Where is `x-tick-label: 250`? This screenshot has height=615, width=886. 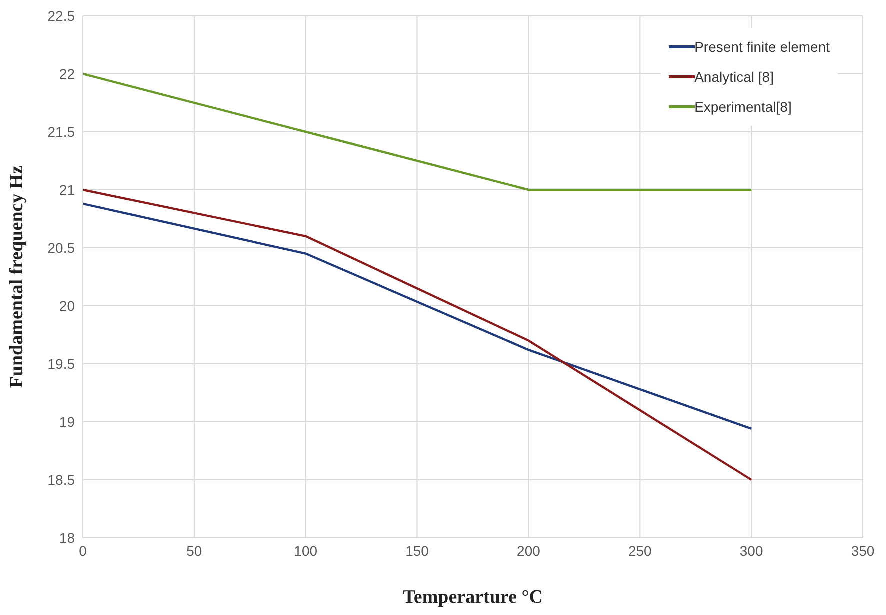 x-tick-label: 250 is located at coordinates (640, 550).